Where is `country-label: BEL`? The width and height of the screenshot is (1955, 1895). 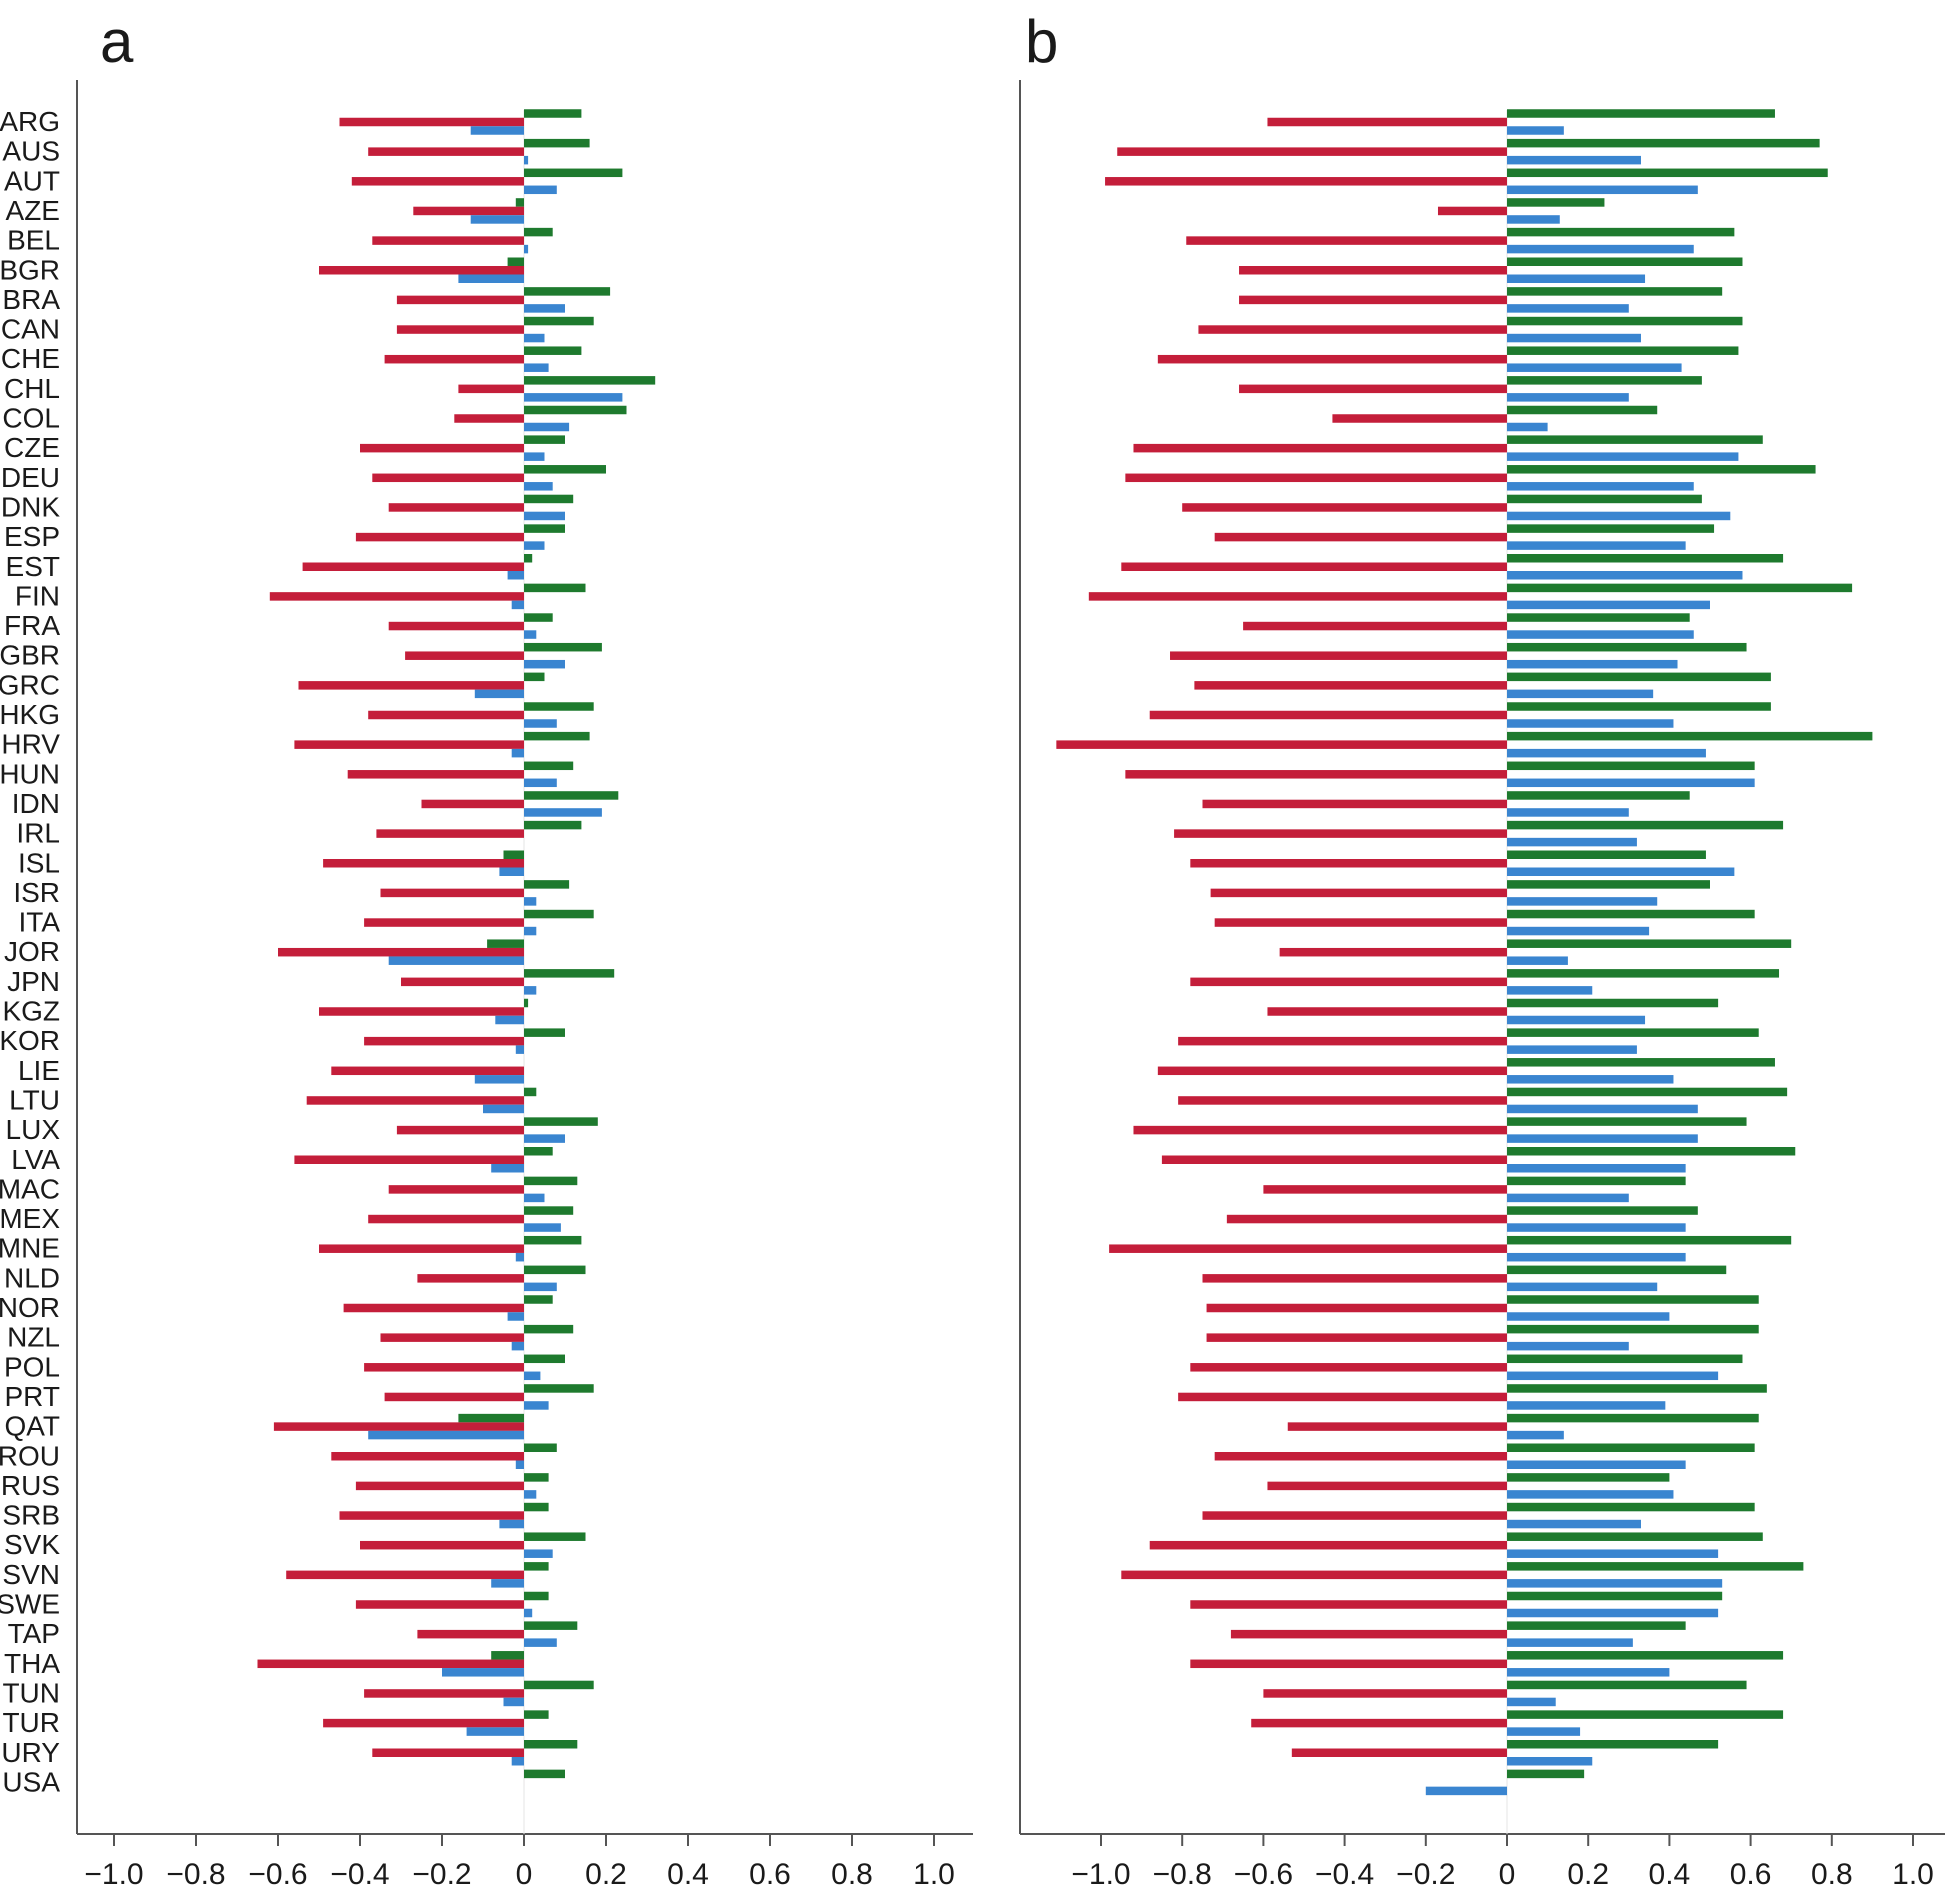 country-label: BEL is located at coordinates (33, 240).